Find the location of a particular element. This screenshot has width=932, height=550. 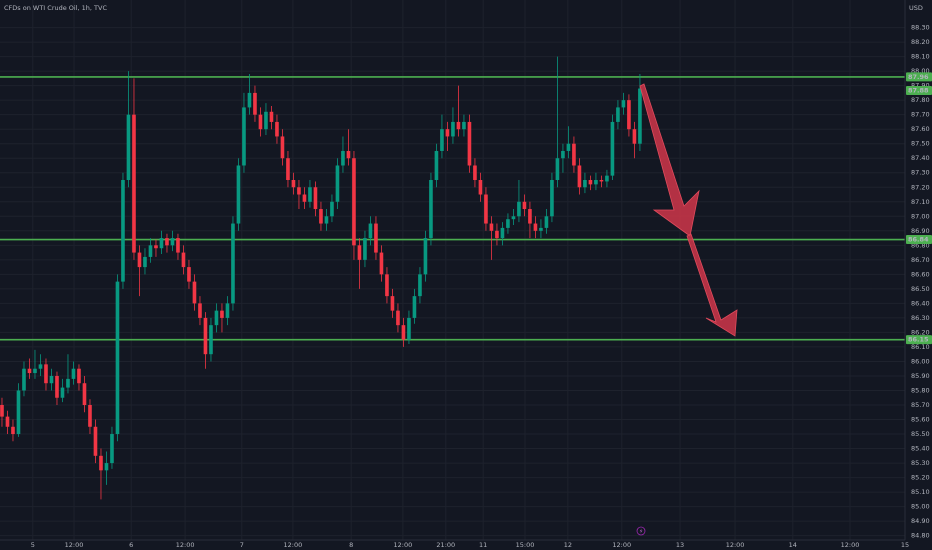

x-tick-label: 6 is located at coordinates (131, 545).